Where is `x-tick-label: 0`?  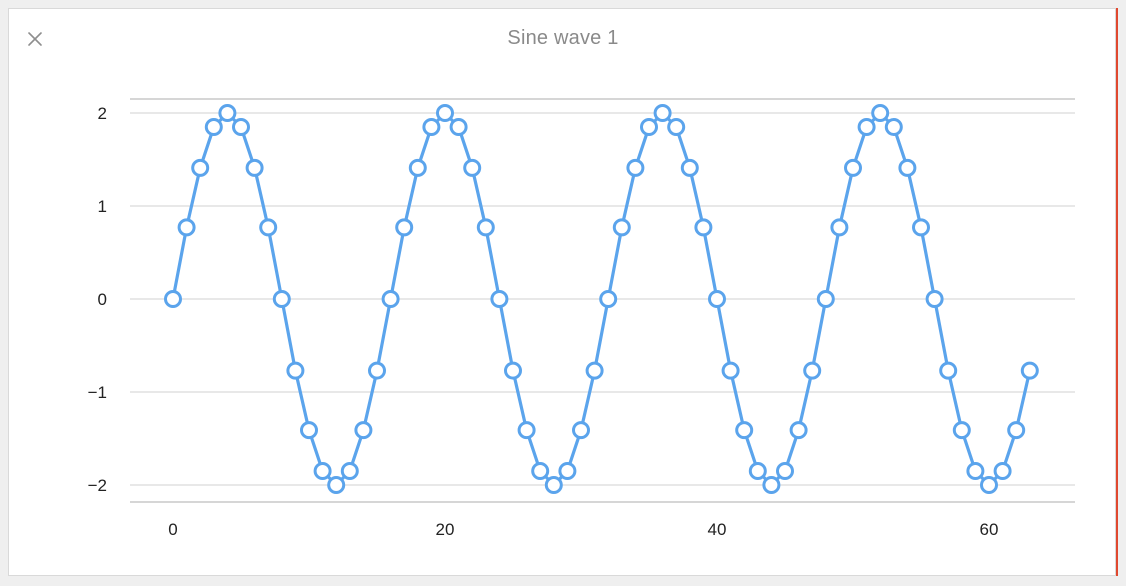
x-tick-label: 0 is located at coordinates (172, 529).